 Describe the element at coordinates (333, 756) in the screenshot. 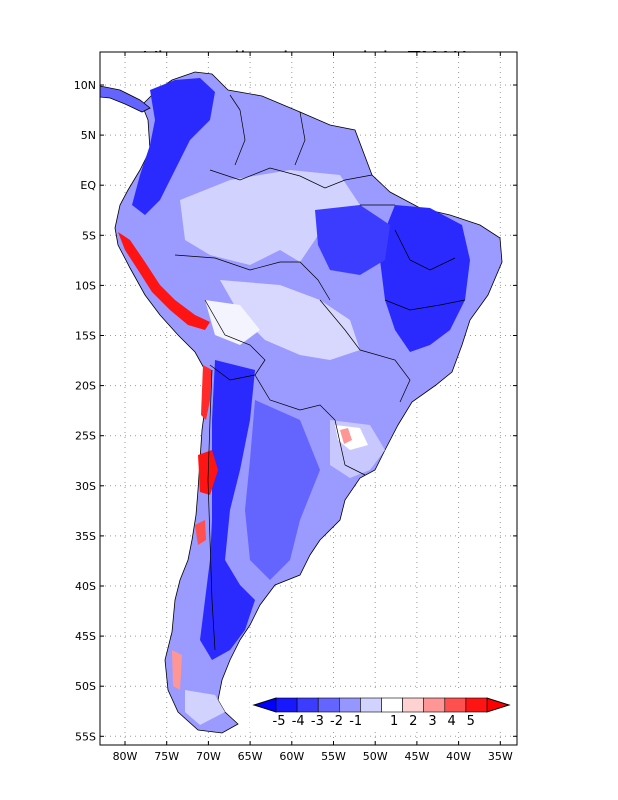

I see `lon-tick-label: 55W` at that location.